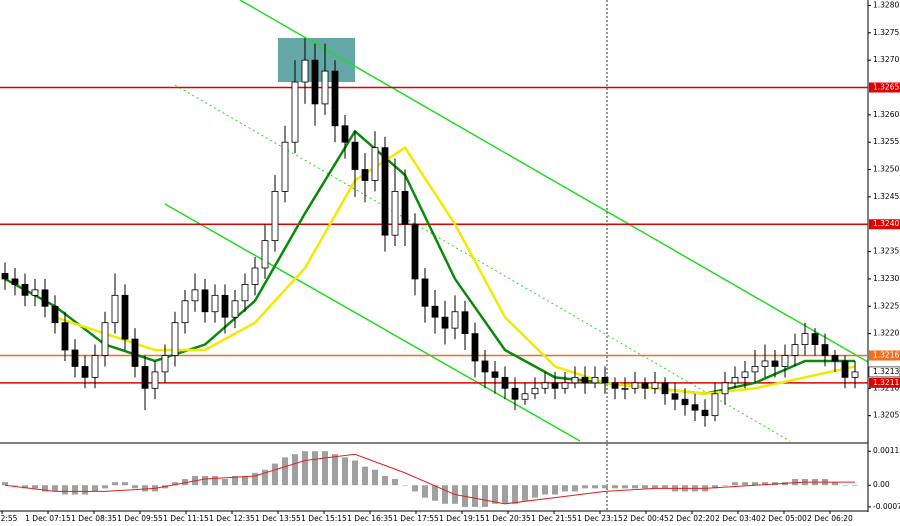  What do you see at coordinates (830, 518) in the screenshot?
I see `x-tick-label: 2 Dec 06:20` at bounding box center [830, 518].